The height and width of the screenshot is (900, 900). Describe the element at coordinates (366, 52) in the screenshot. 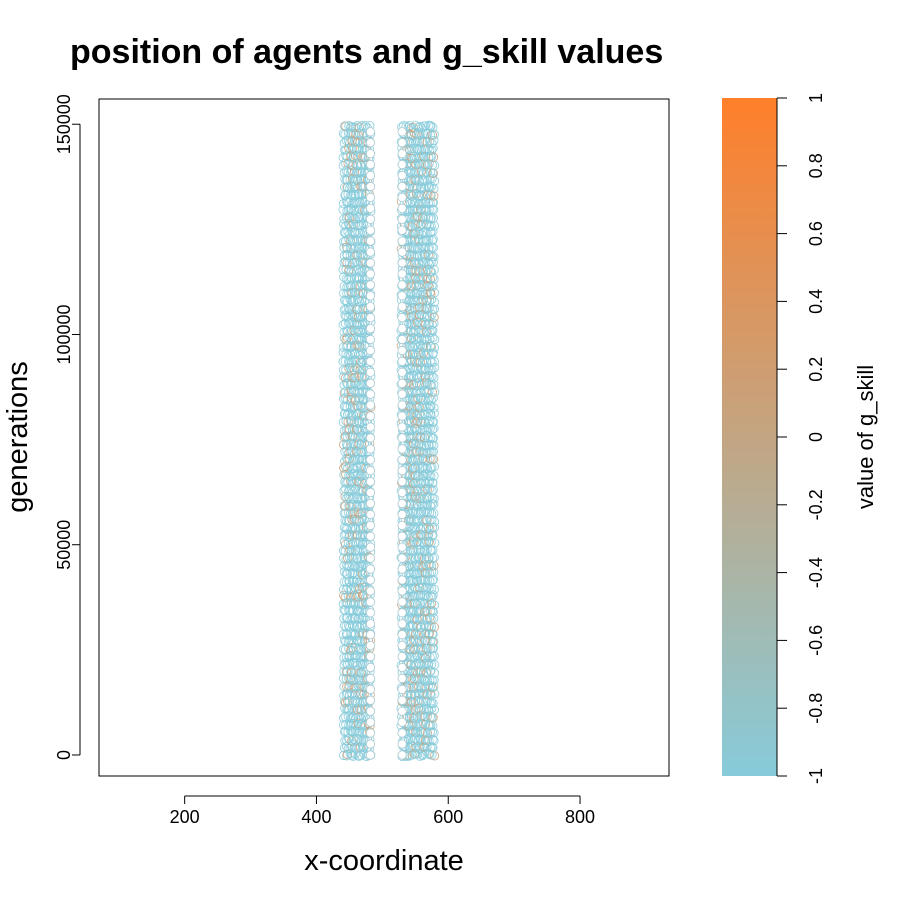

I see `chart-title: position of agents and g_skill values` at that location.